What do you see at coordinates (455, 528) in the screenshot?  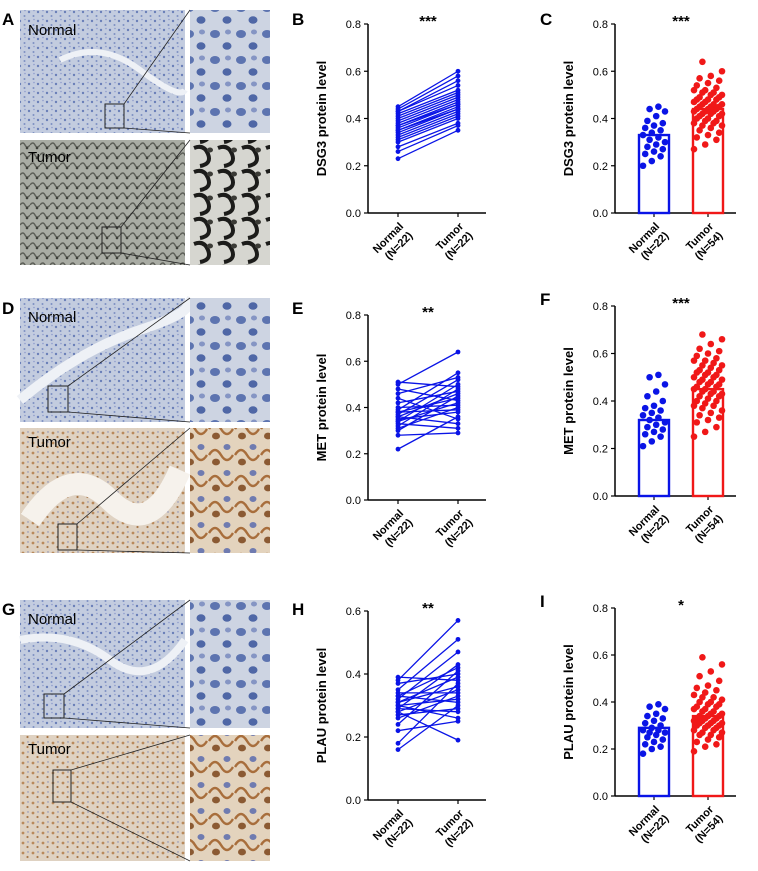 I see `x-category-label: Tumor(N=22)` at bounding box center [455, 528].